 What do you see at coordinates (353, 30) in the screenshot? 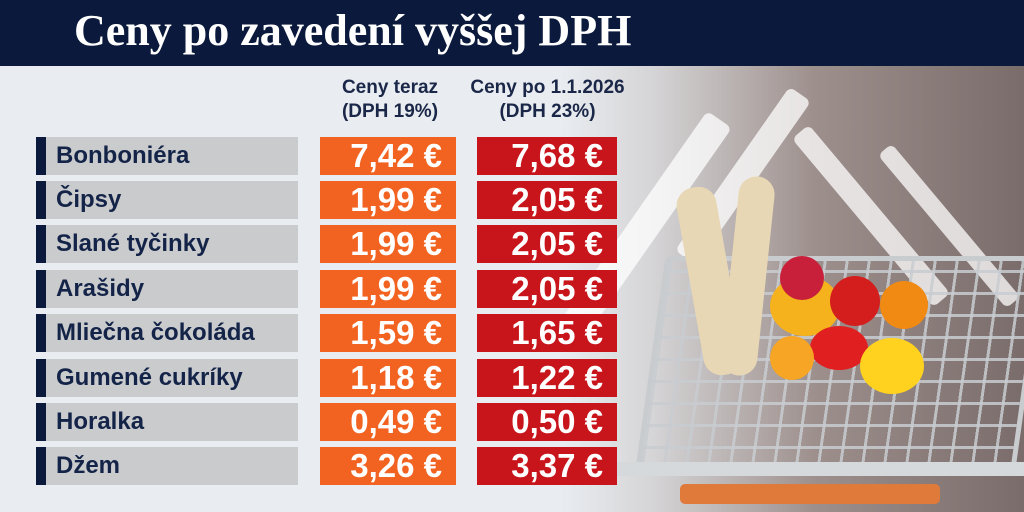
I see `page-title: Ceny po zavedení vyššej DPH` at bounding box center [353, 30].